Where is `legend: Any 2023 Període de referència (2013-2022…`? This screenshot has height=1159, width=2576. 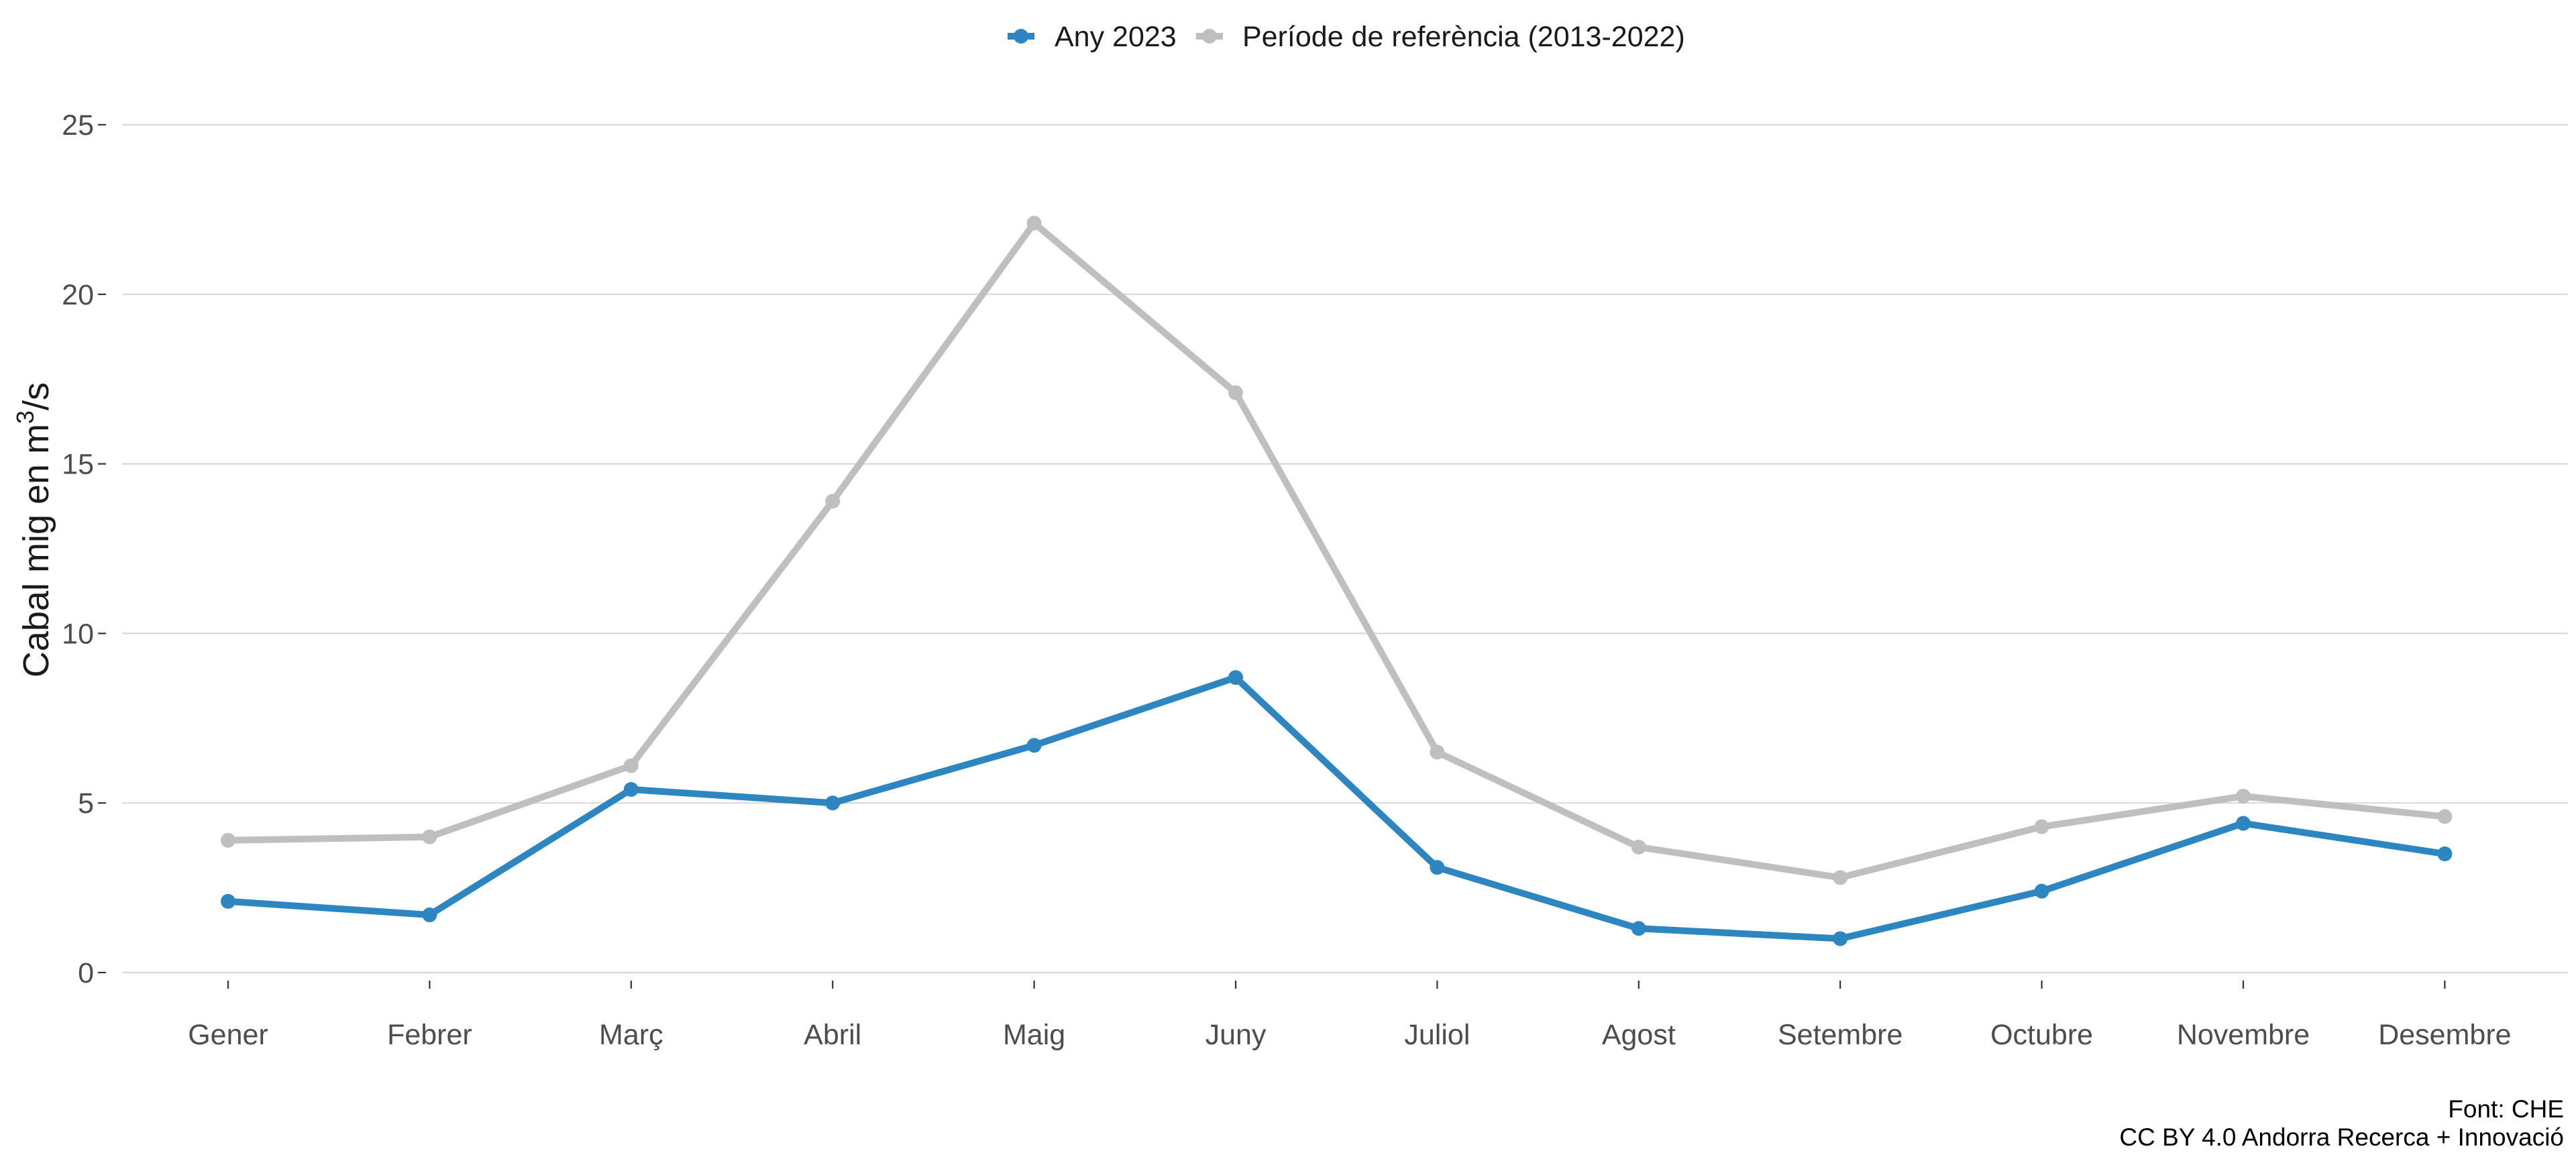 legend: Any 2023 Període de referència (2013-2022… is located at coordinates (1346, 37).